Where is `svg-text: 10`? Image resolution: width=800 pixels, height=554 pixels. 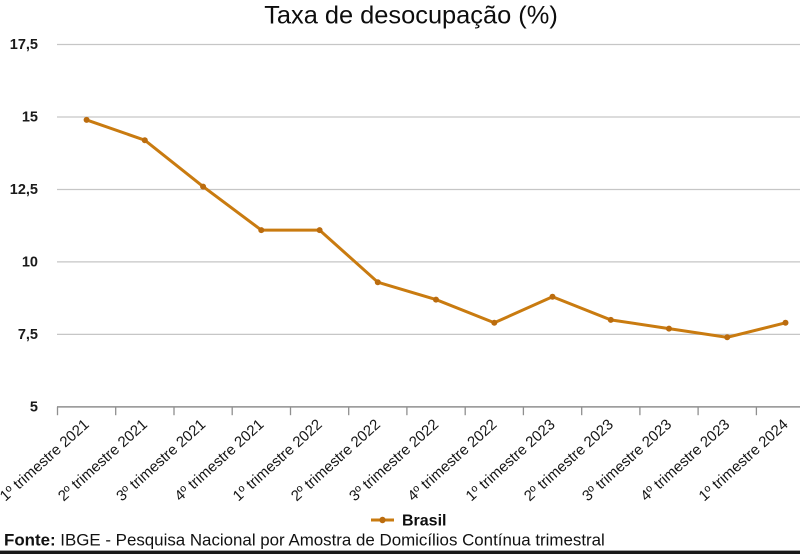
svg-text: 10 is located at coordinates (30, 263).